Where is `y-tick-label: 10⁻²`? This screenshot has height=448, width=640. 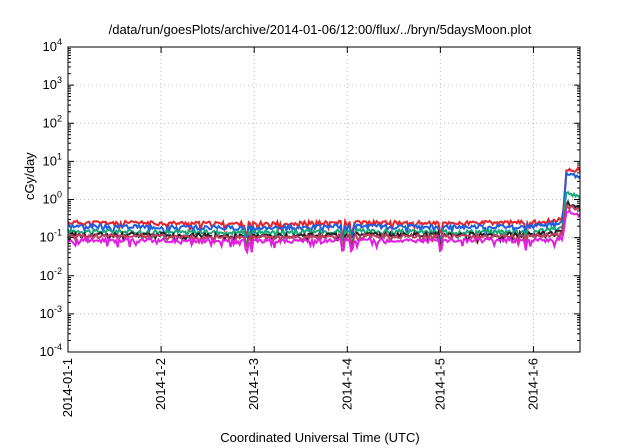
y-tick-label: 10⁻² is located at coordinates (51, 274).